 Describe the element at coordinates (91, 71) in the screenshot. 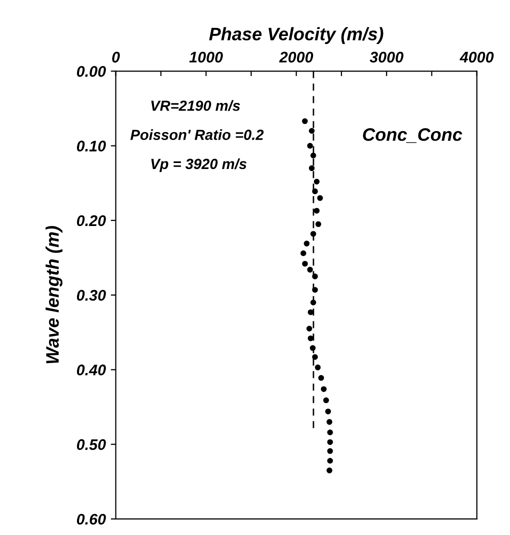

I see `y-tick-label: 0.00` at that location.